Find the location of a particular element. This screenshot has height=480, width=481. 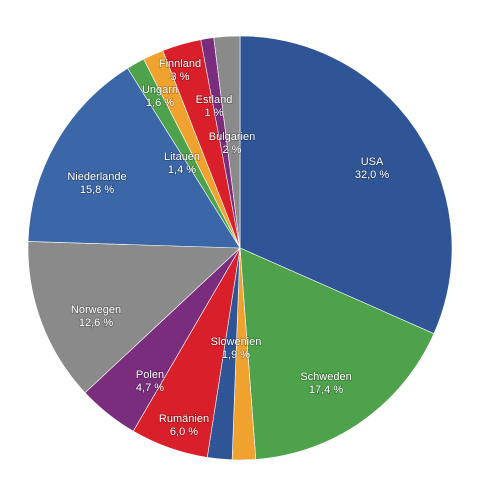

slice-label-estland: Estland 1 % is located at coordinates (214, 106).